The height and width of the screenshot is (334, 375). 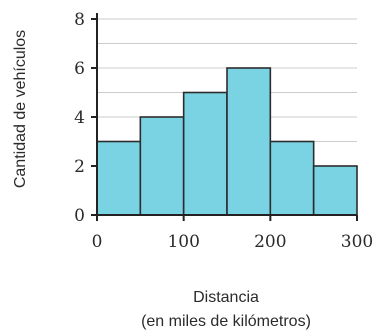 What do you see at coordinates (79, 69) in the screenshot?
I see `y-tick-label-6: 6` at bounding box center [79, 69].